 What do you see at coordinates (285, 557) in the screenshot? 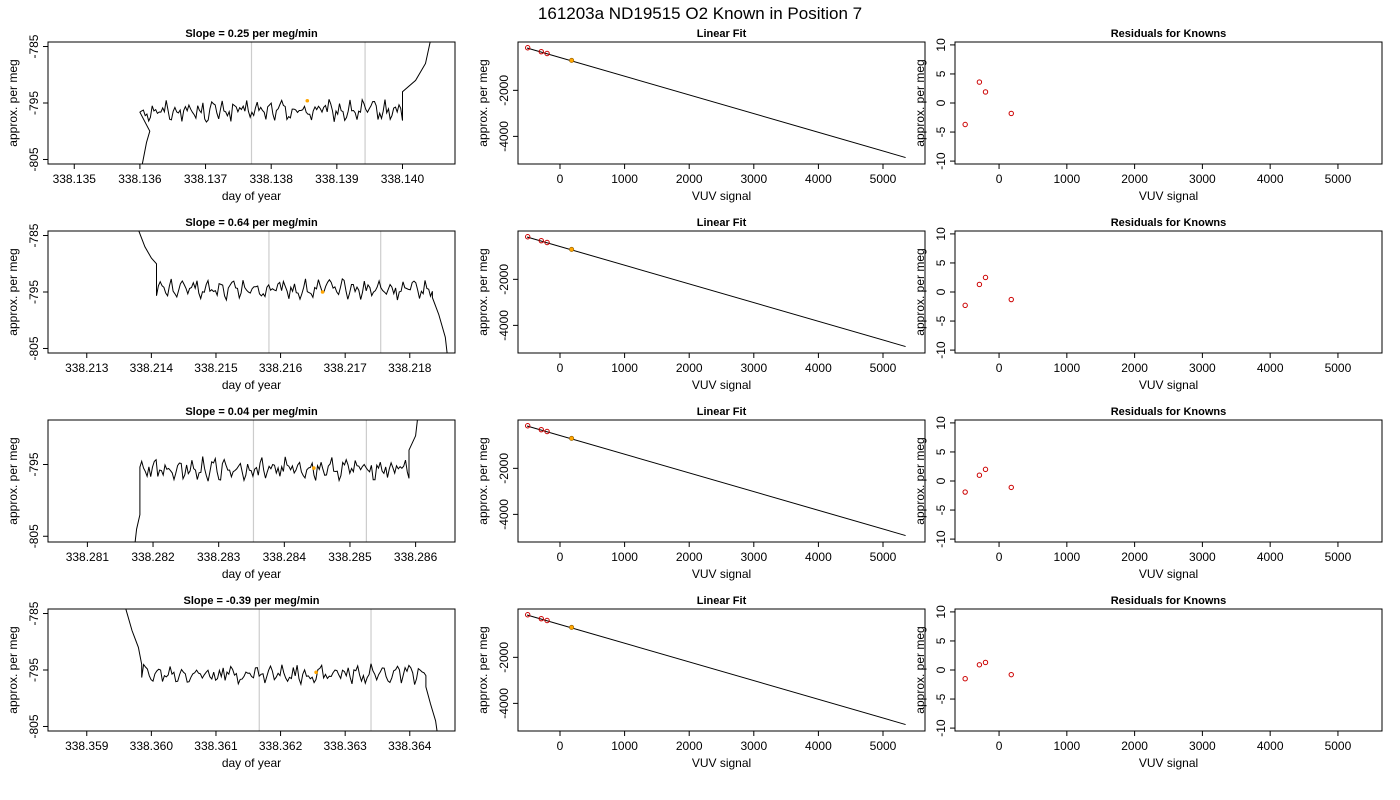
I see `x-tick-label: 338.284` at bounding box center [285, 557].